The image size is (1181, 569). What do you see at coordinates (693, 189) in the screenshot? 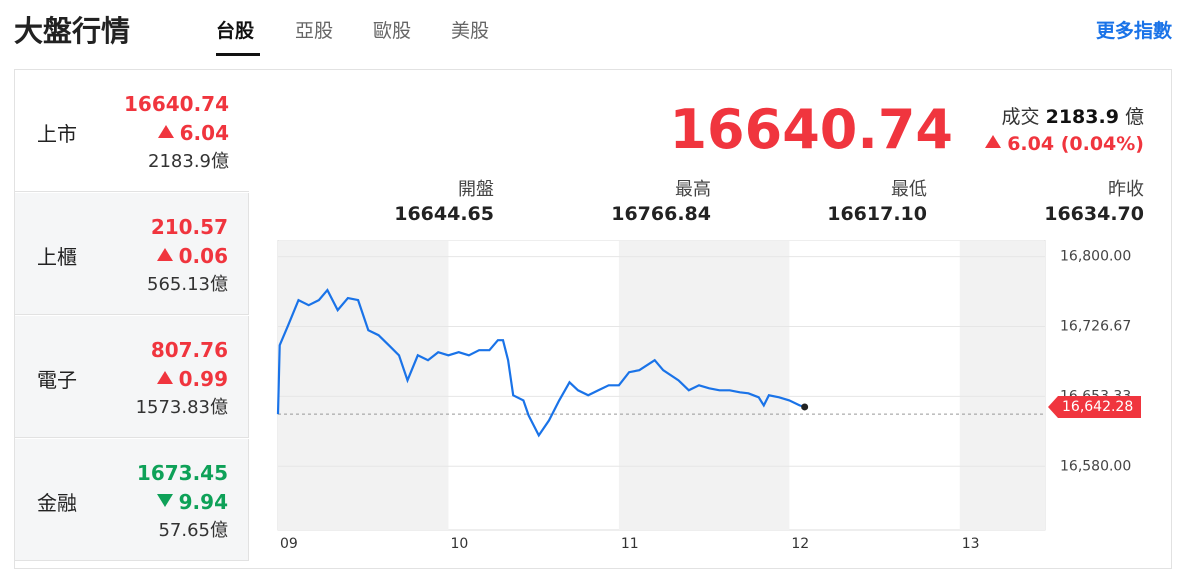
I see `stat-label: 最高` at bounding box center [693, 189].